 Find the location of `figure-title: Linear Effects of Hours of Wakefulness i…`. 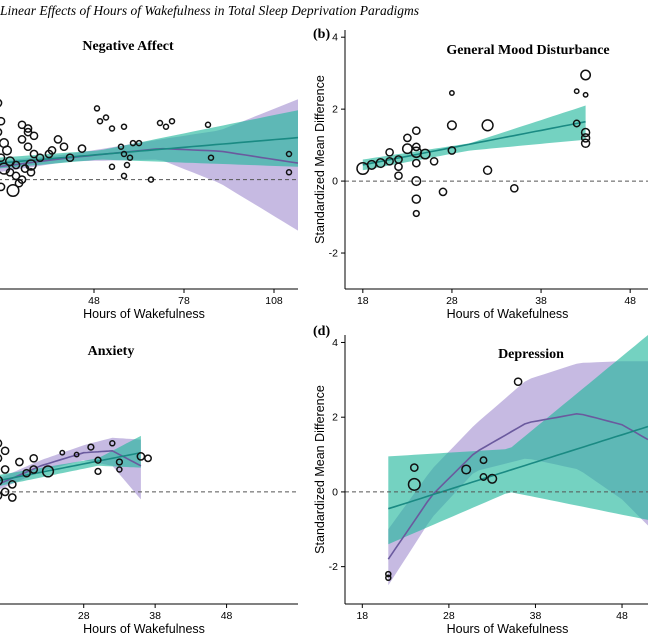

figure-title: Linear Effects of Hours of Wakefulness i… is located at coordinates (209, 10).